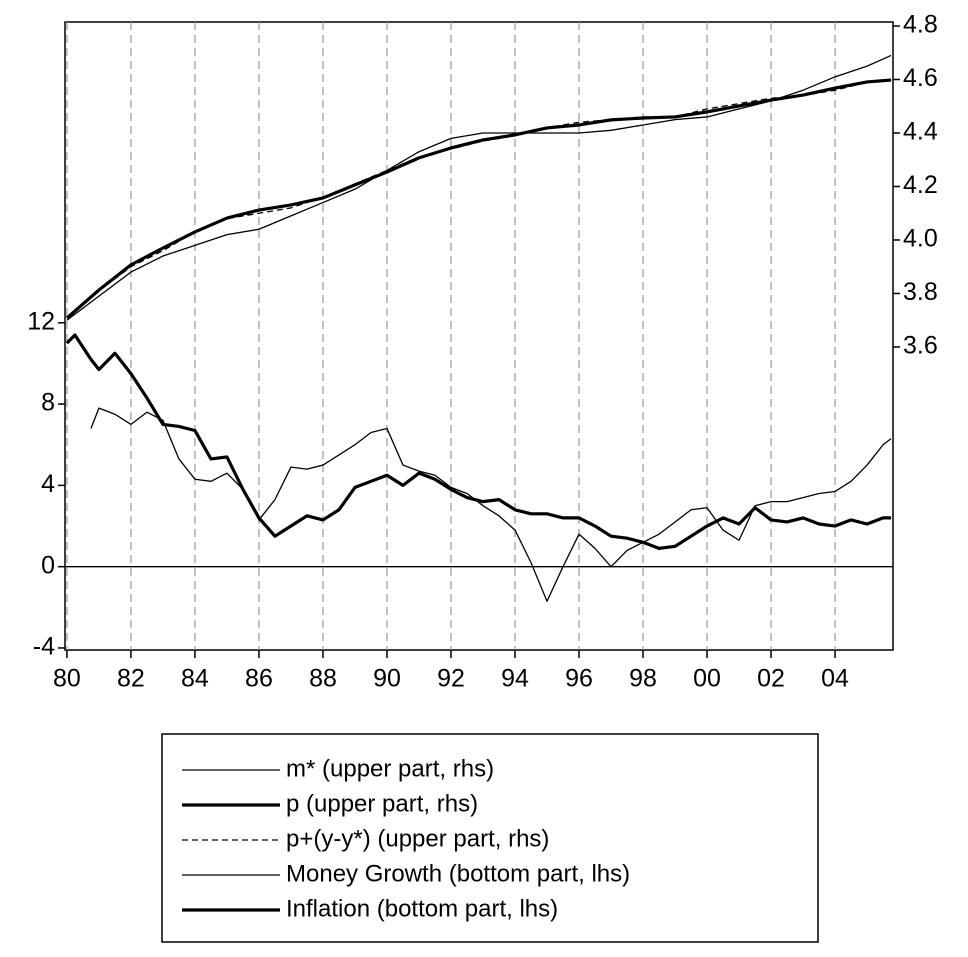  What do you see at coordinates (323, 679) in the screenshot?
I see `x-tick-label: 88` at bounding box center [323, 679].